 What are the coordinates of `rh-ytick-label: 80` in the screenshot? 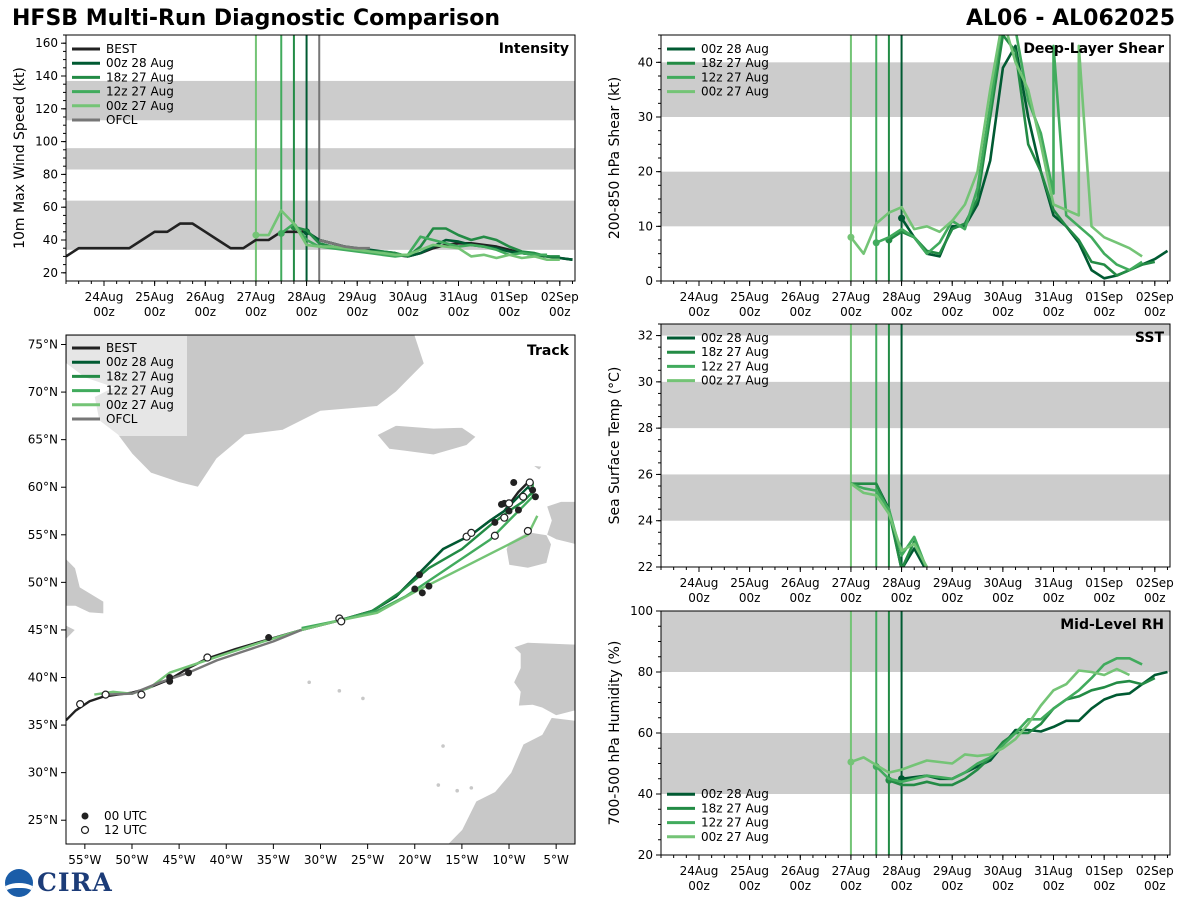 It's located at (645, 672).